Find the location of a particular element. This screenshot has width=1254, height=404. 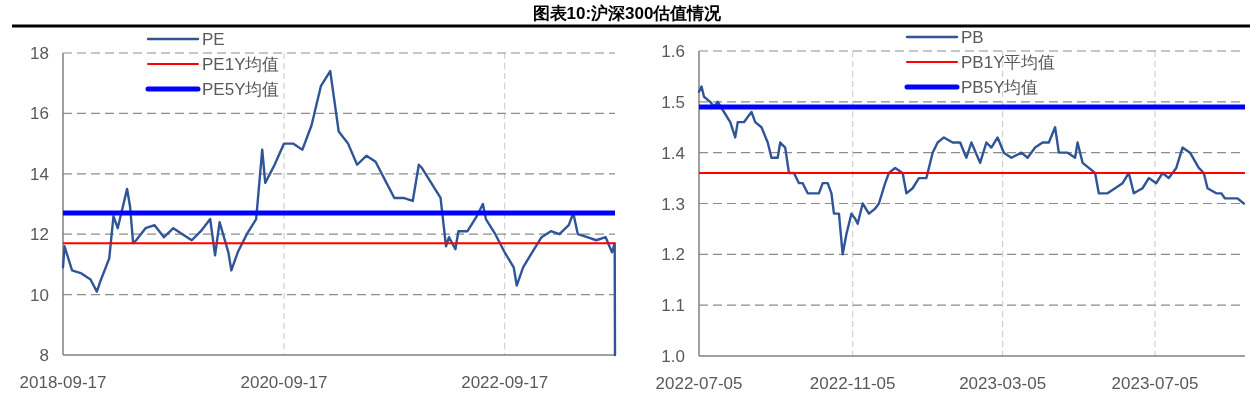

y-tick-label: 1.3 is located at coordinates (673, 204).